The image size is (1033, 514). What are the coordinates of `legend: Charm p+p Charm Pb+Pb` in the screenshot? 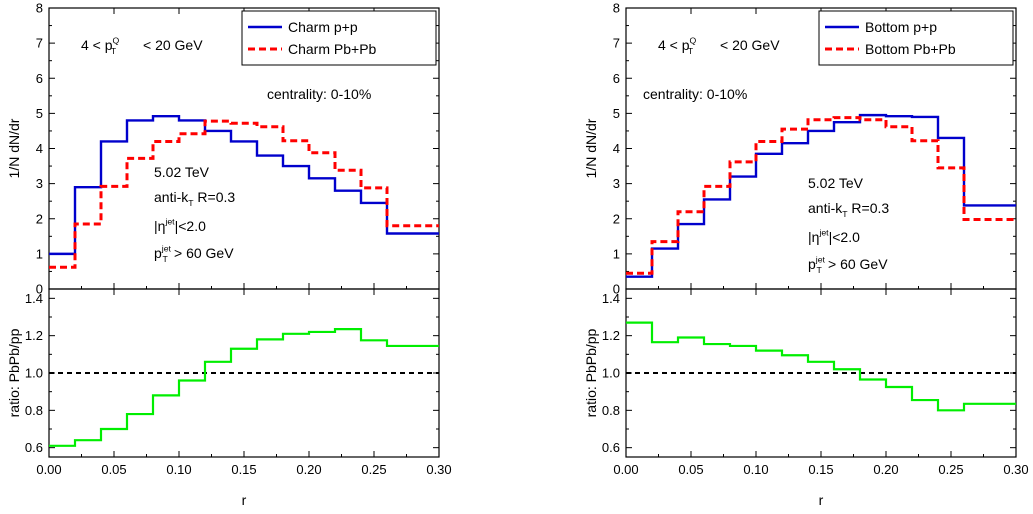 It's located at (339, 38).